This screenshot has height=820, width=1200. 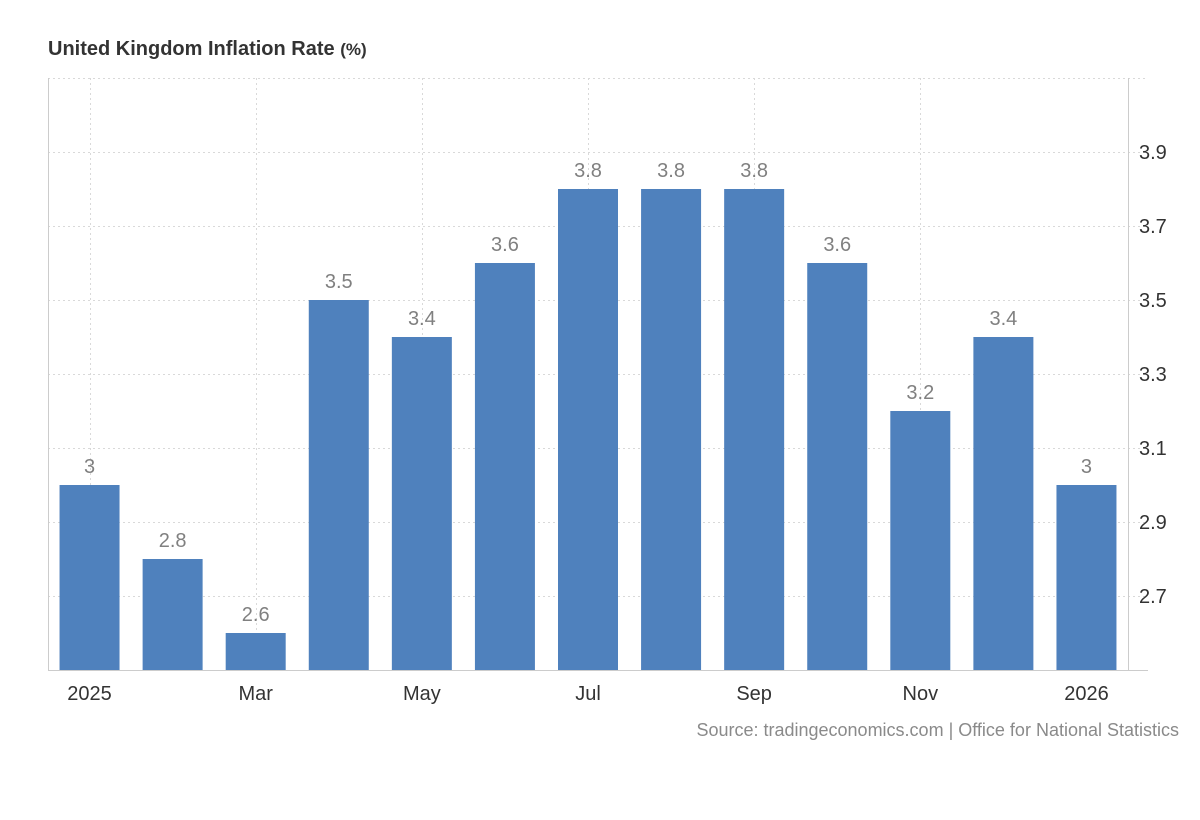 What do you see at coordinates (255, 694) in the screenshot?
I see `x-tick-label: Mar` at bounding box center [255, 694].